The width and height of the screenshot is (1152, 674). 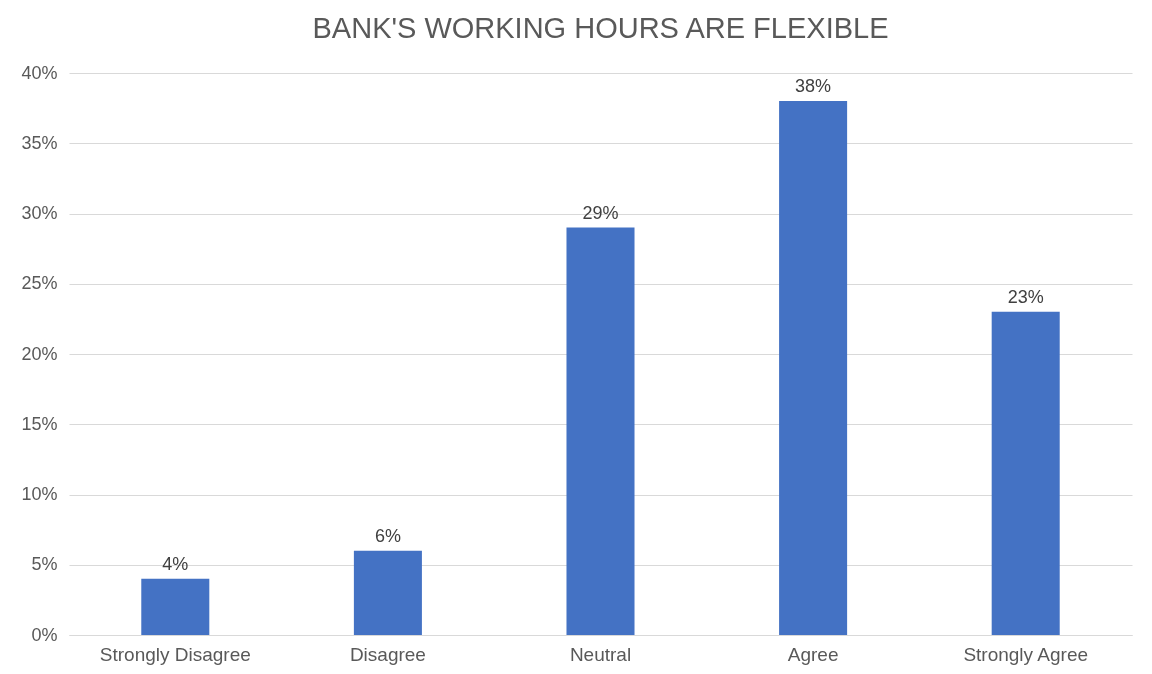 What do you see at coordinates (600, 654) in the screenshot?
I see `x-tick-label: Neutral` at bounding box center [600, 654].